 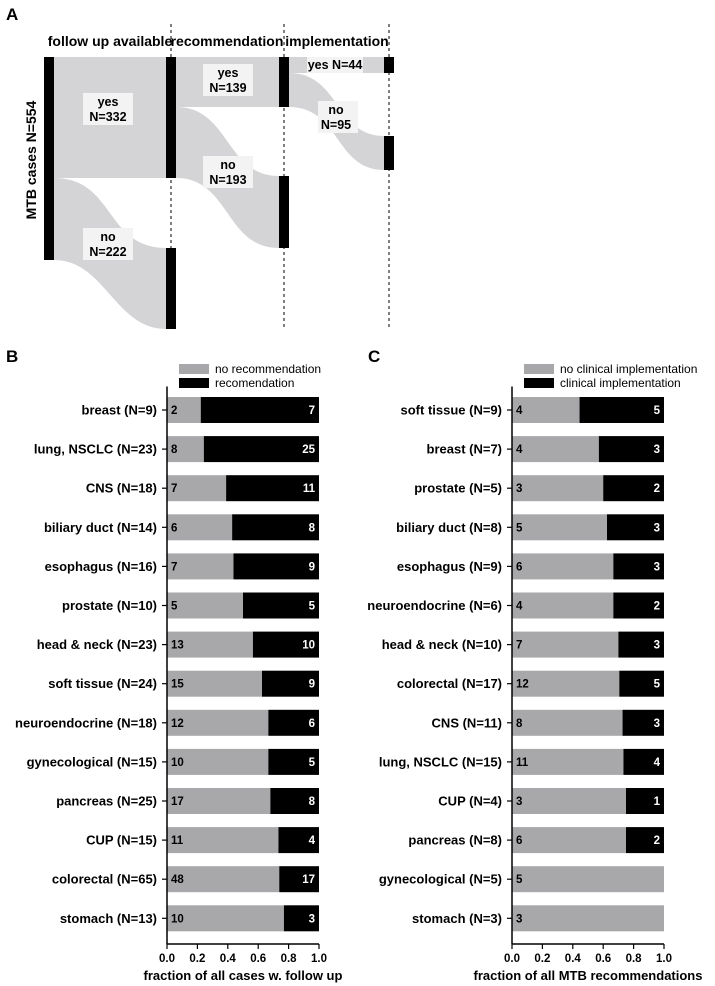 I want to click on label-box-recommendation-yes, so click(x=228, y=80).